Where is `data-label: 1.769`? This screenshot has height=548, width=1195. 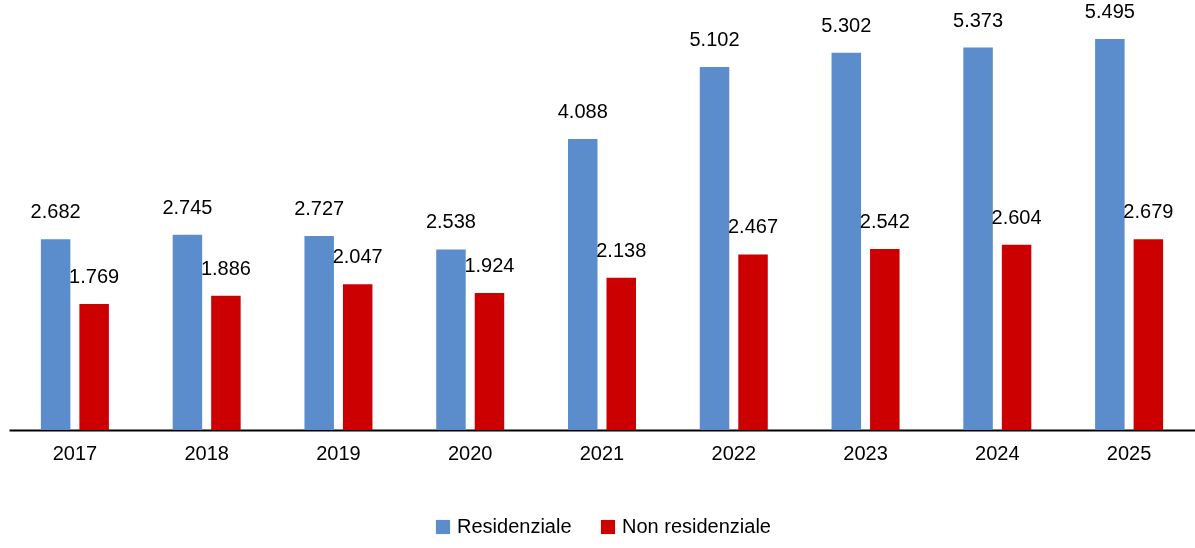
data-label: 1.769 is located at coordinates (94, 276).